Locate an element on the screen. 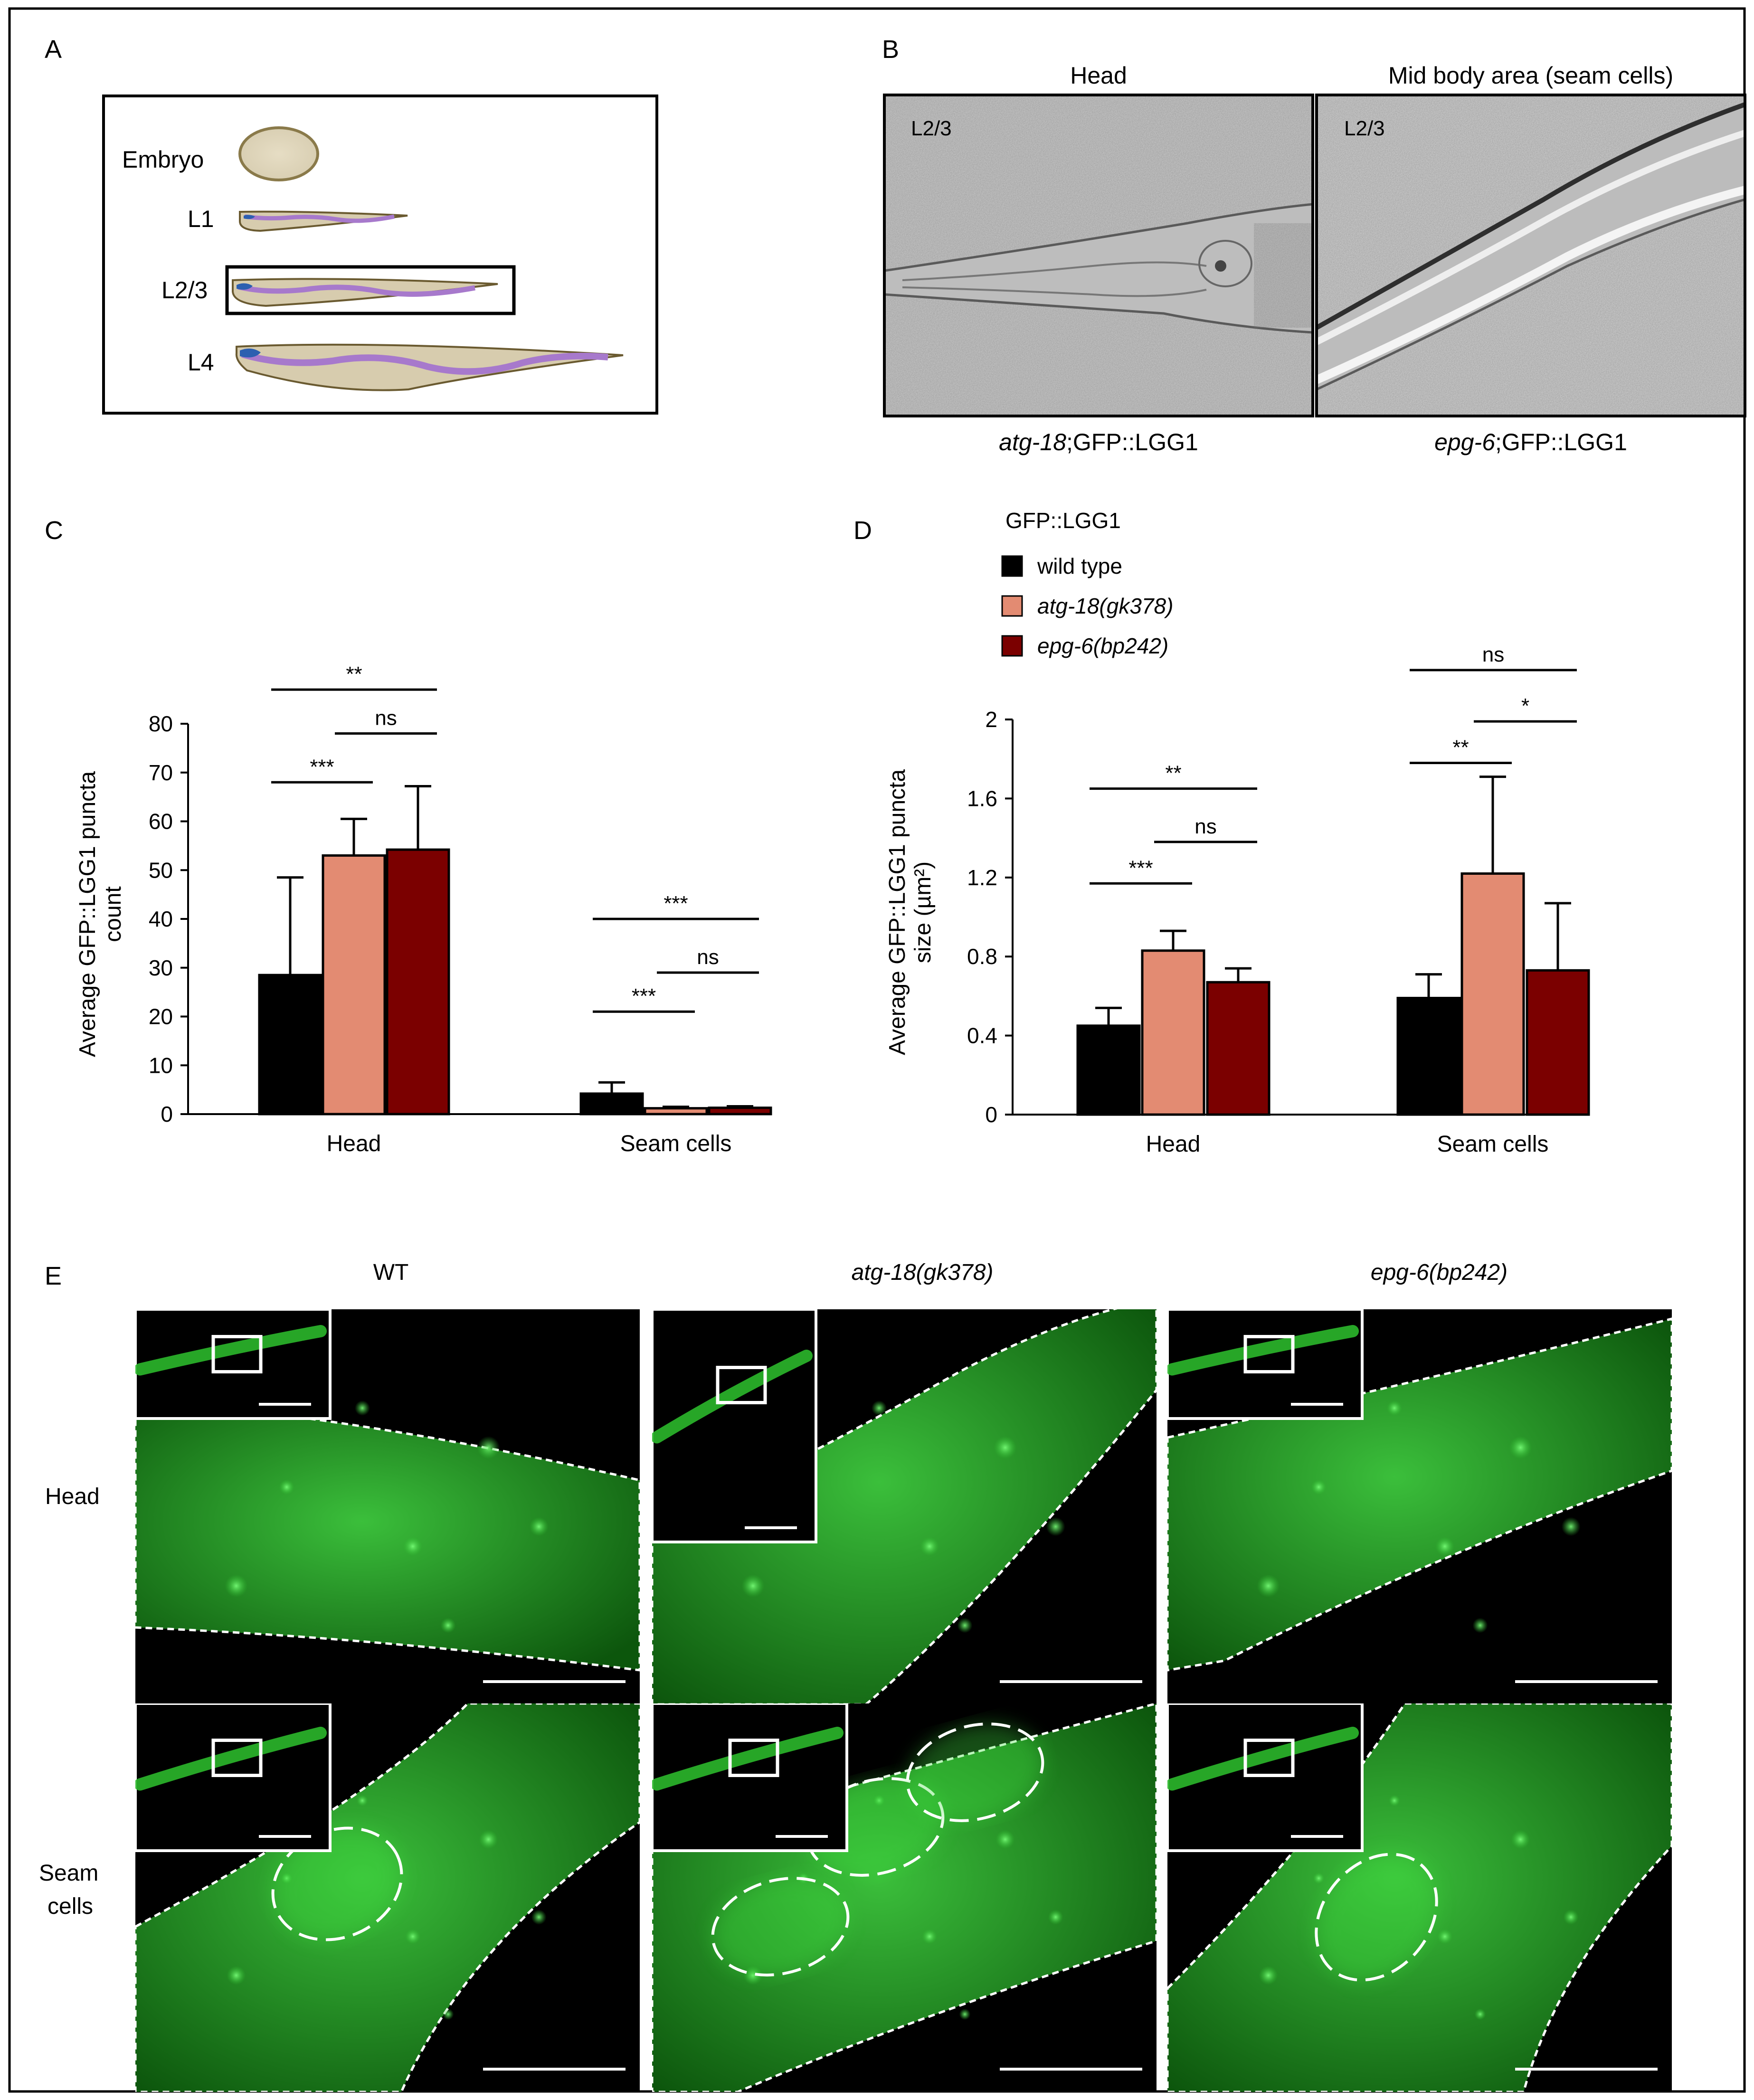  stage-label-l23: L2/3 is located at coordinates (185, 290).